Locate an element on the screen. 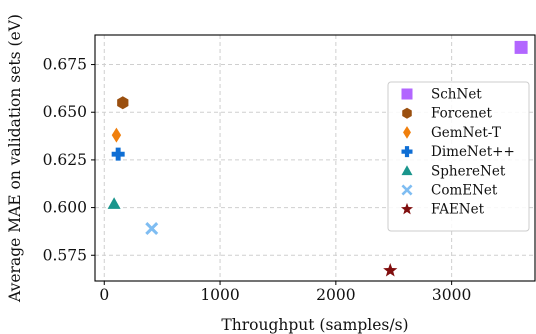  legend-marker-triangle is located at coordinates (407, 170).